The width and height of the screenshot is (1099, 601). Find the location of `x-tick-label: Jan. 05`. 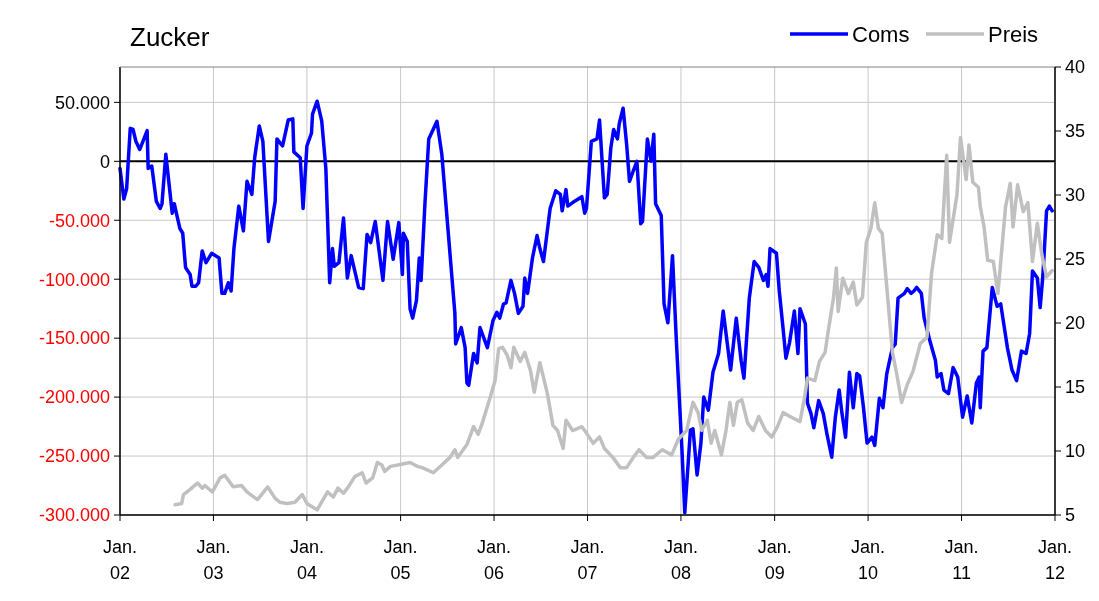

x-tick-label: Jan. 05 is located at coordinates (400, 560).